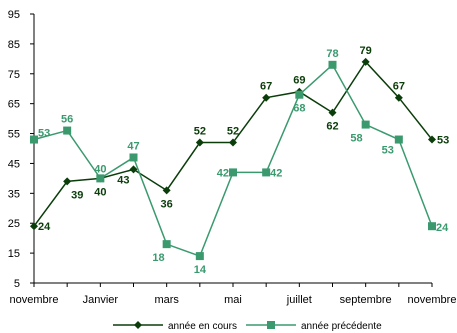 This screenshot has height=333, width=457. I want to click on data-label: 39, so click(77, 195).